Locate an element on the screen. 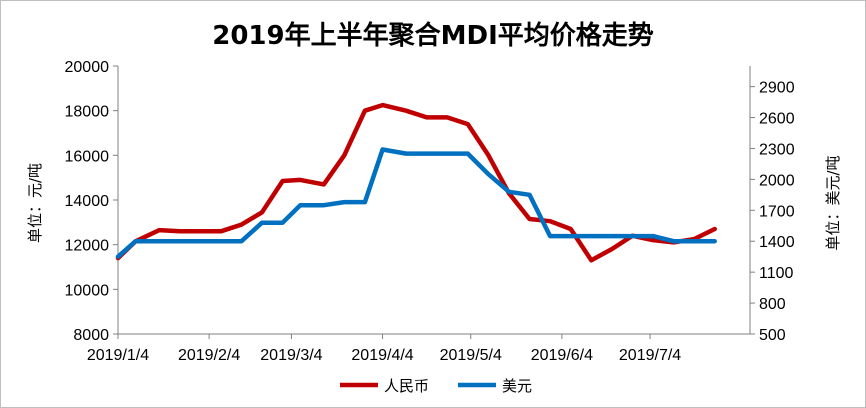 Image resolution: width=866 pixels, height=408 pixels. x-tick-label: 2019/2/4 is located at coordinates (209, 355).